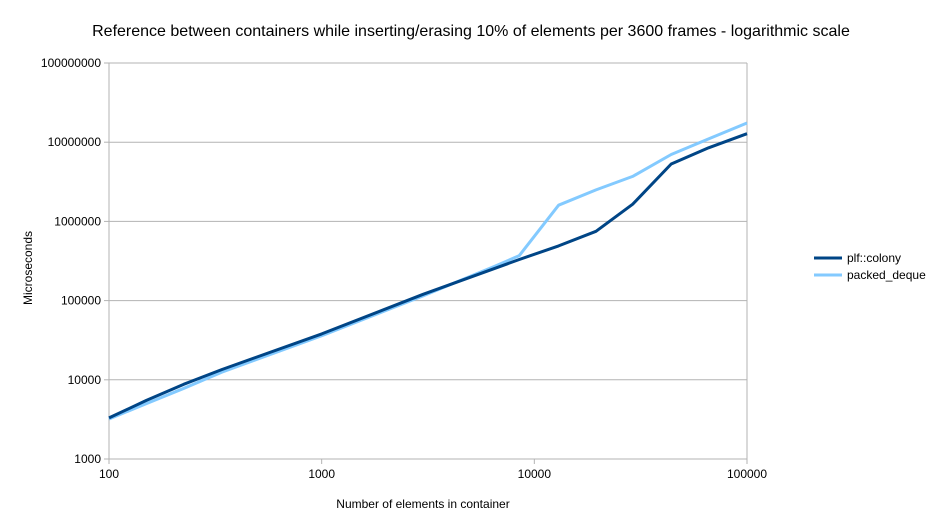  Describe the element at coordinates (321, 474) in the screenshot. I see `x-tick-label: 1000` at that location.